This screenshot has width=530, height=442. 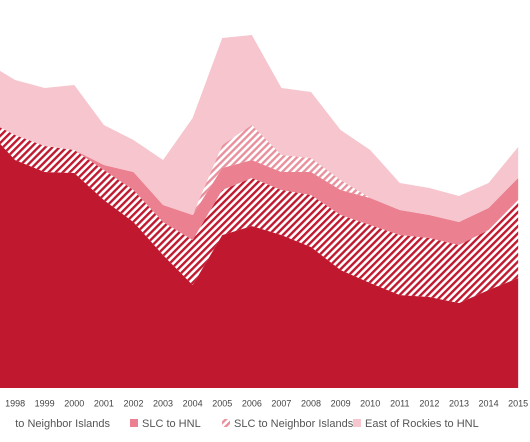 What do you see at coordinates (104, 403) in the screenshot?
I see `x-tick-label: 2001` at bounding box center [104, 403].